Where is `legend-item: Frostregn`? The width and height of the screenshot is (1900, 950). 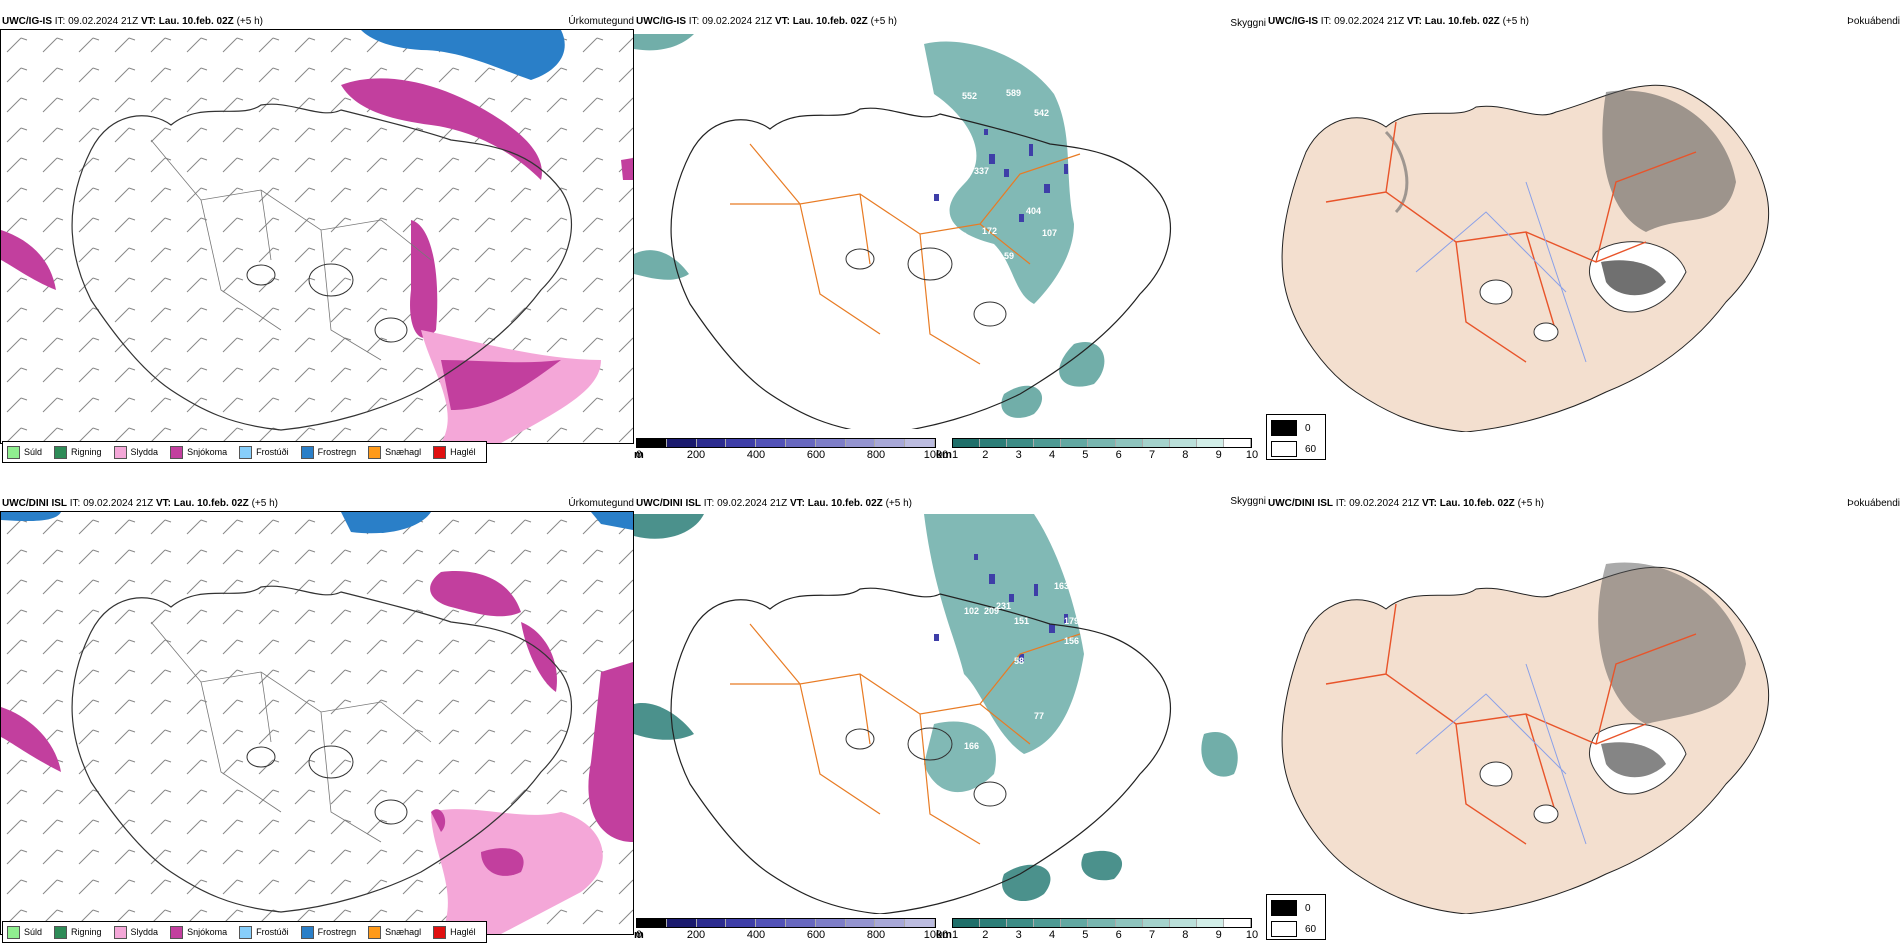 legend-item: Frostregn is located at coordinates (328, 452).